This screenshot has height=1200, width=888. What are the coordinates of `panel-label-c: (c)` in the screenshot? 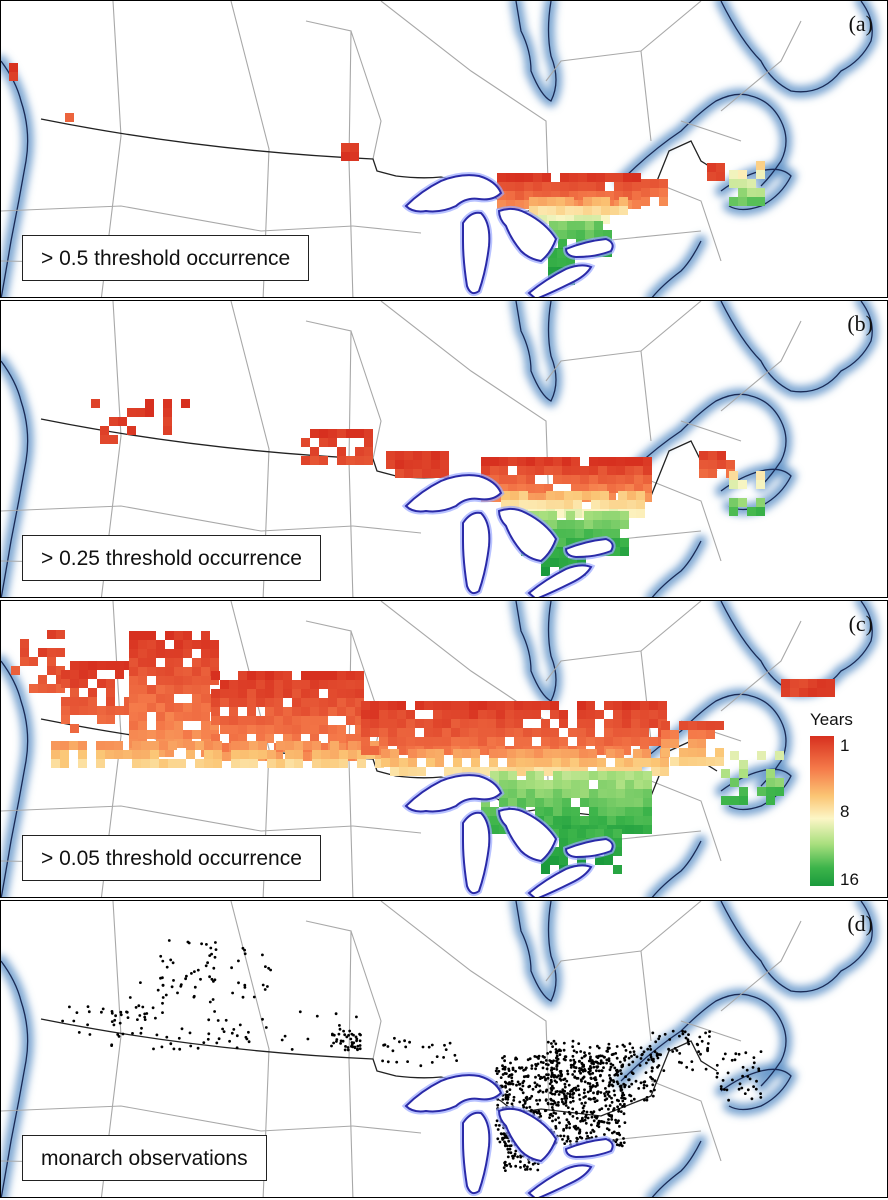 It's located at (860, 623).